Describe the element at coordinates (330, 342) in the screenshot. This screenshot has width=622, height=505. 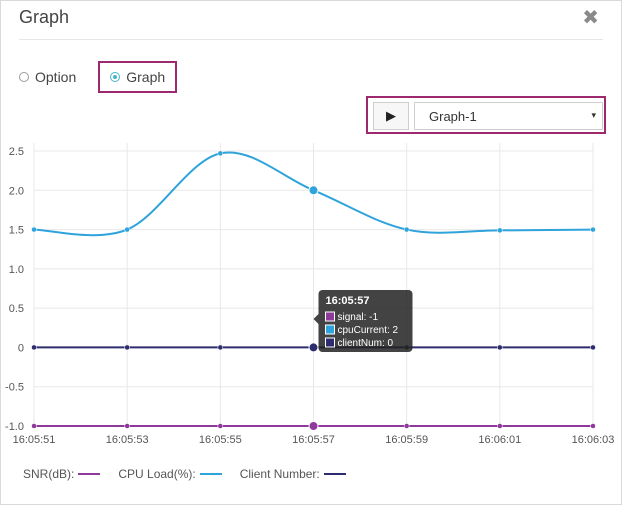
I see `tooltip-swatch-clientNum` at that location.